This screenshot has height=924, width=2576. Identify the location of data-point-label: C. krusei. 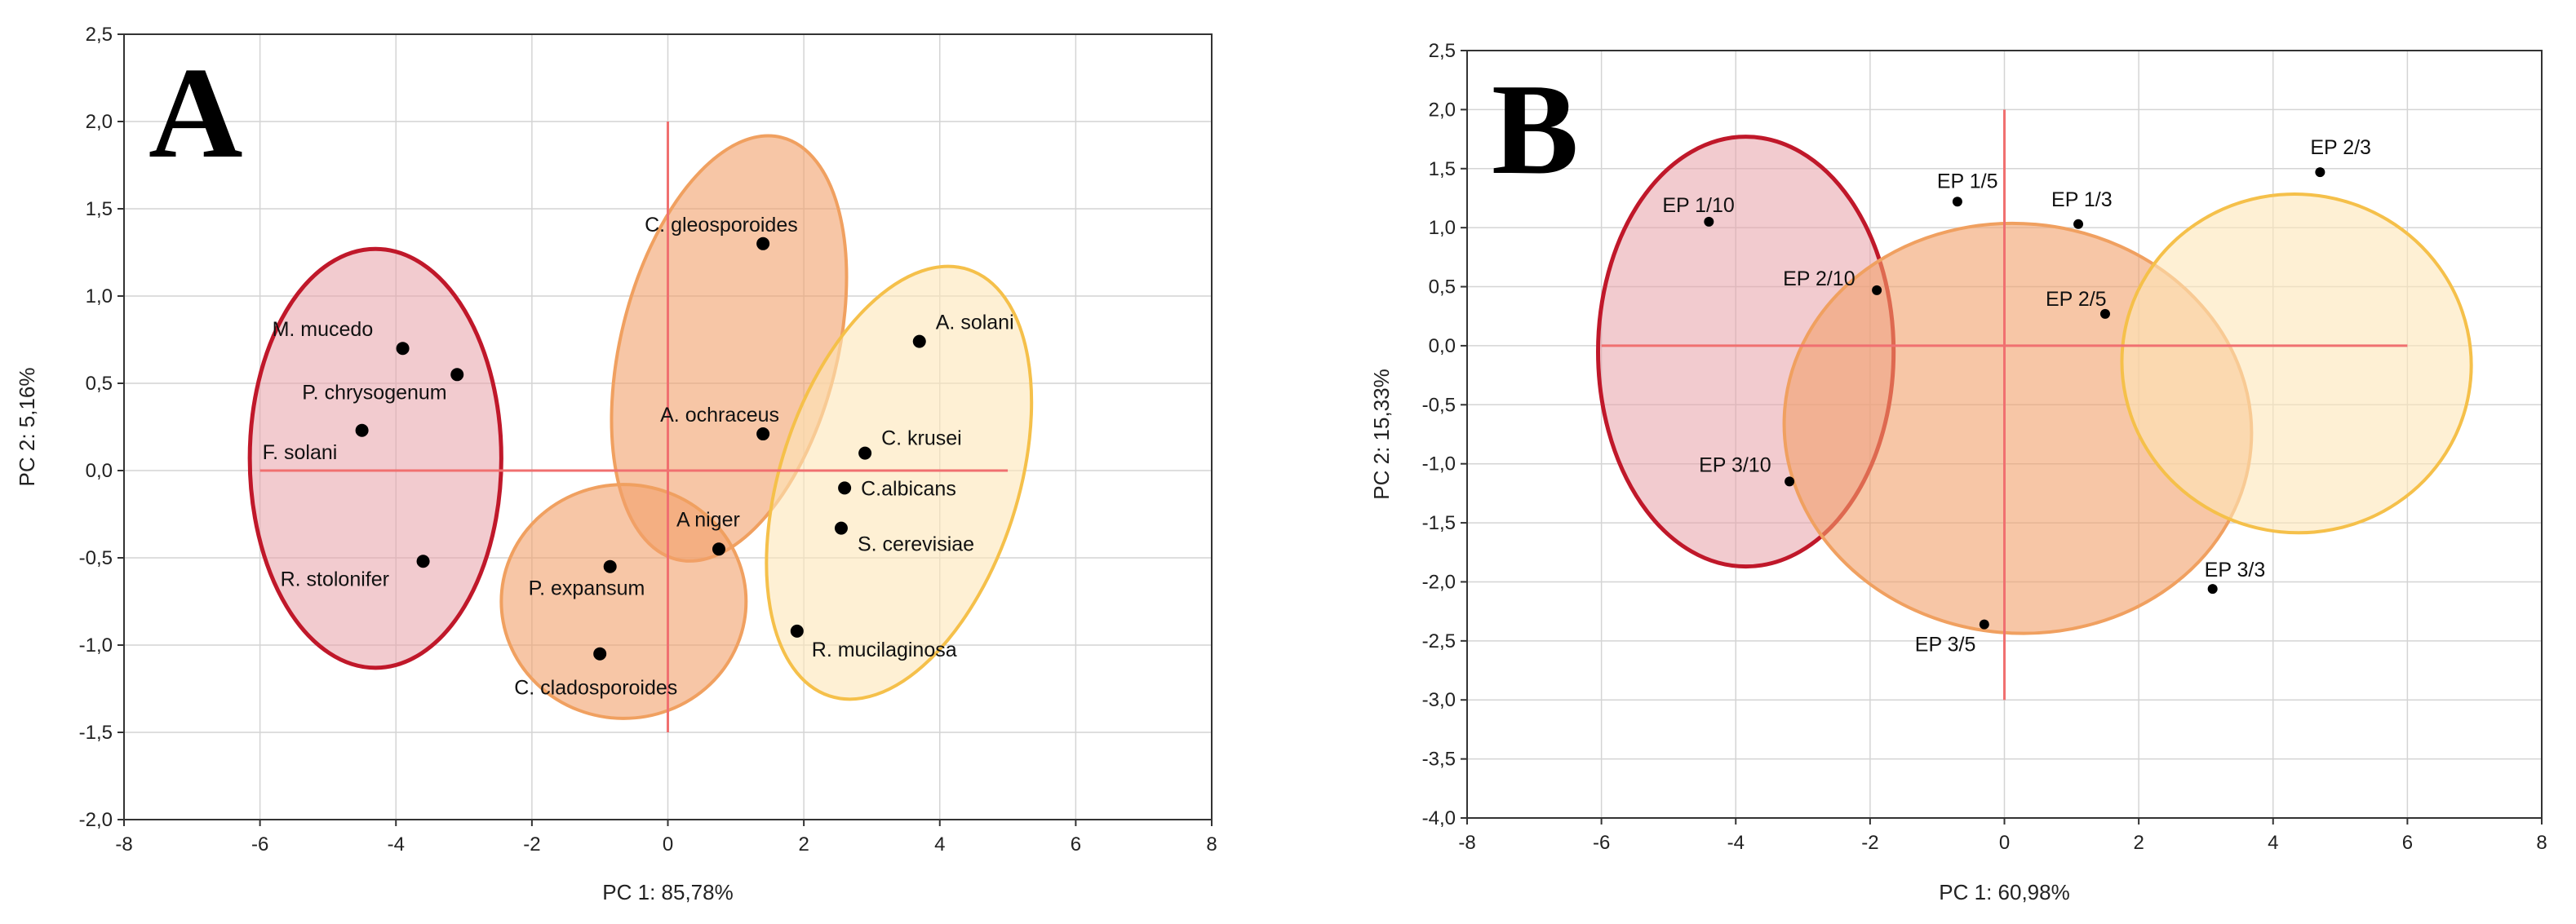
(921, 438).